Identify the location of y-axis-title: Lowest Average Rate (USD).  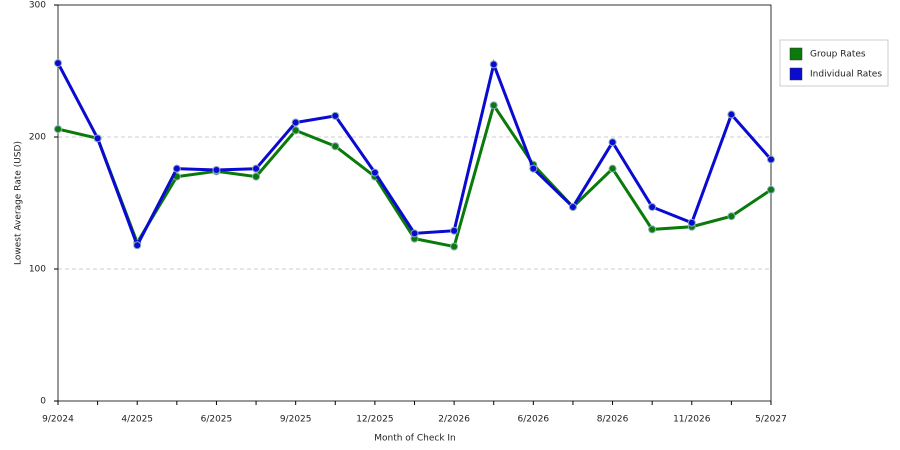
(19, 203).